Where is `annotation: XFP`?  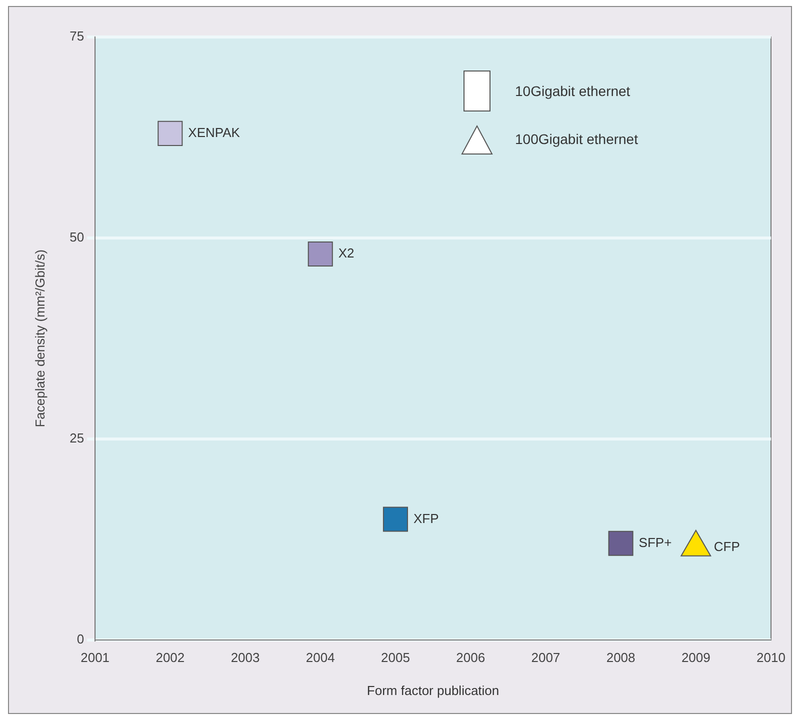
annotation: XFP is located at coordinates (426, 518).